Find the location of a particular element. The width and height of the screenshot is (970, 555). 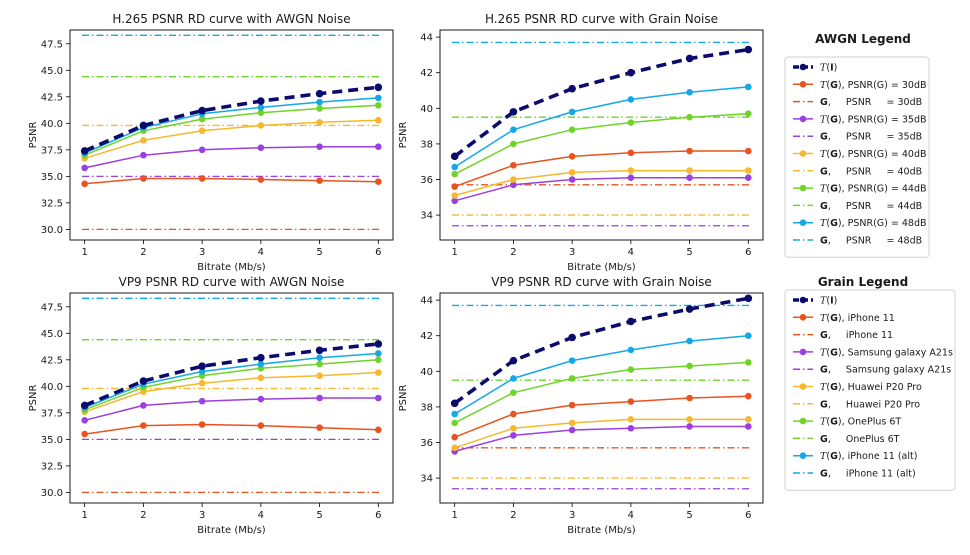

x-tick-label: 4 is located at coordinates (631, 252).